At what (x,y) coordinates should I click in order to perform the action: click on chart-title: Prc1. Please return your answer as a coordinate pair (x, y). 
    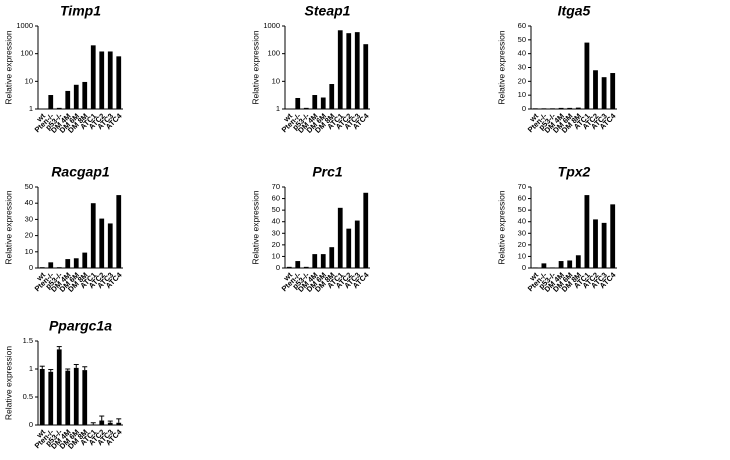
    Looking at the image, I should click on (327, 172).